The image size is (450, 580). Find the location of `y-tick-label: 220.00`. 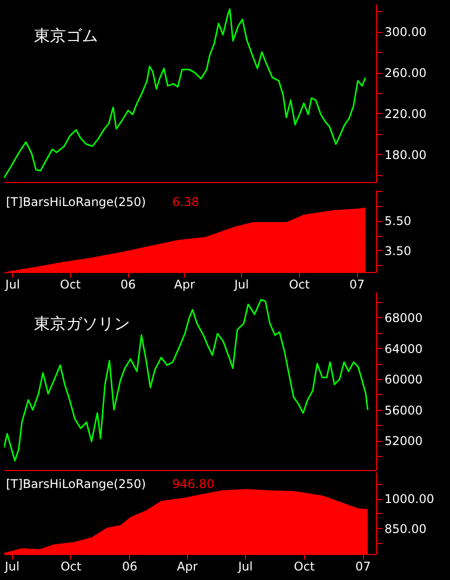

y-tick-label: 220.00 is located at coordinates (405, 113).